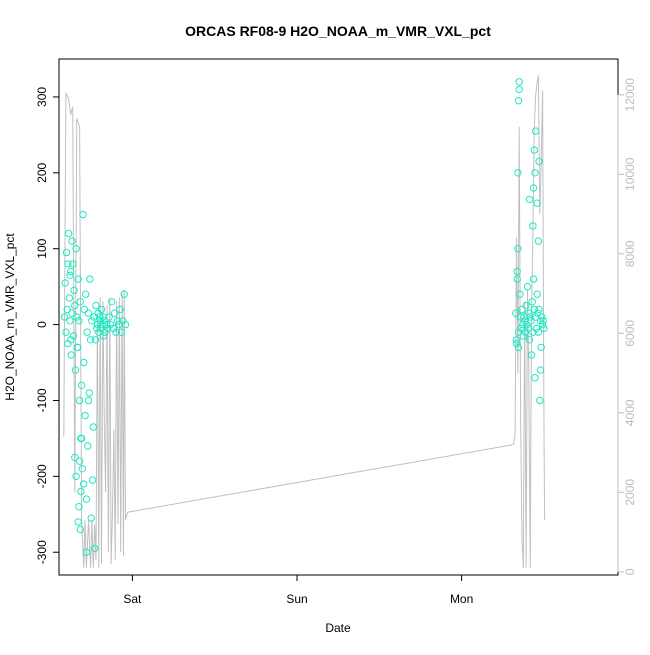 Image resolution: width=650 pixels, height=655 pixels. What do you see at coordinates (42, 324) in the screenshot?
I see `y-tick-label: 0` at bounding box center [42, 324].